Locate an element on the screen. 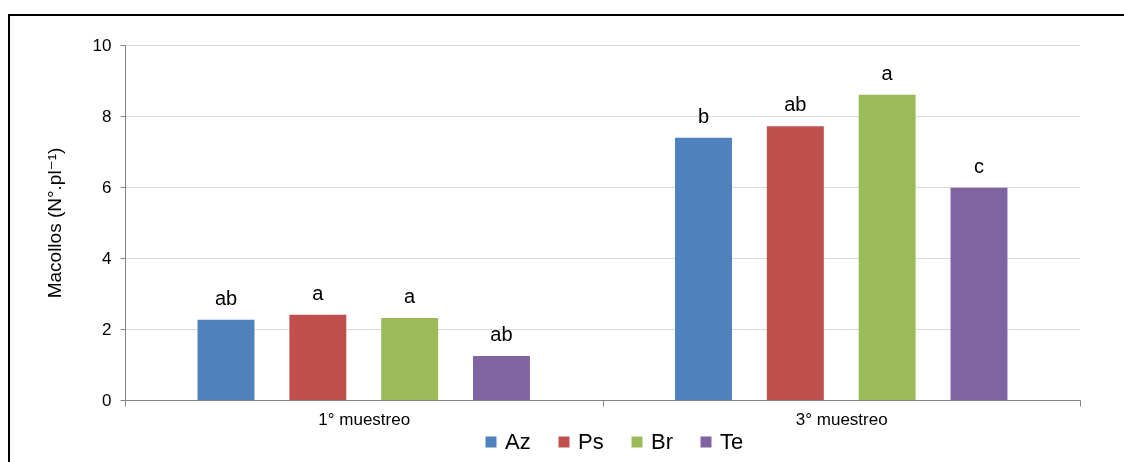 The width and height of the screenshot is (1124, 462). legend-label: Ps is located at coordinates (591, 441).